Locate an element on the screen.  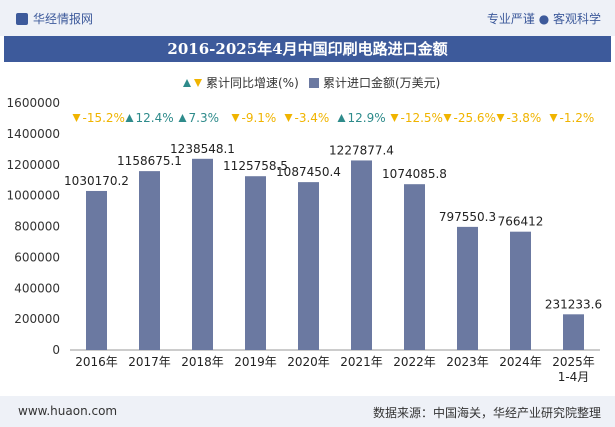
y-tick-label: 1400000 is located at coordinates (33, 134).